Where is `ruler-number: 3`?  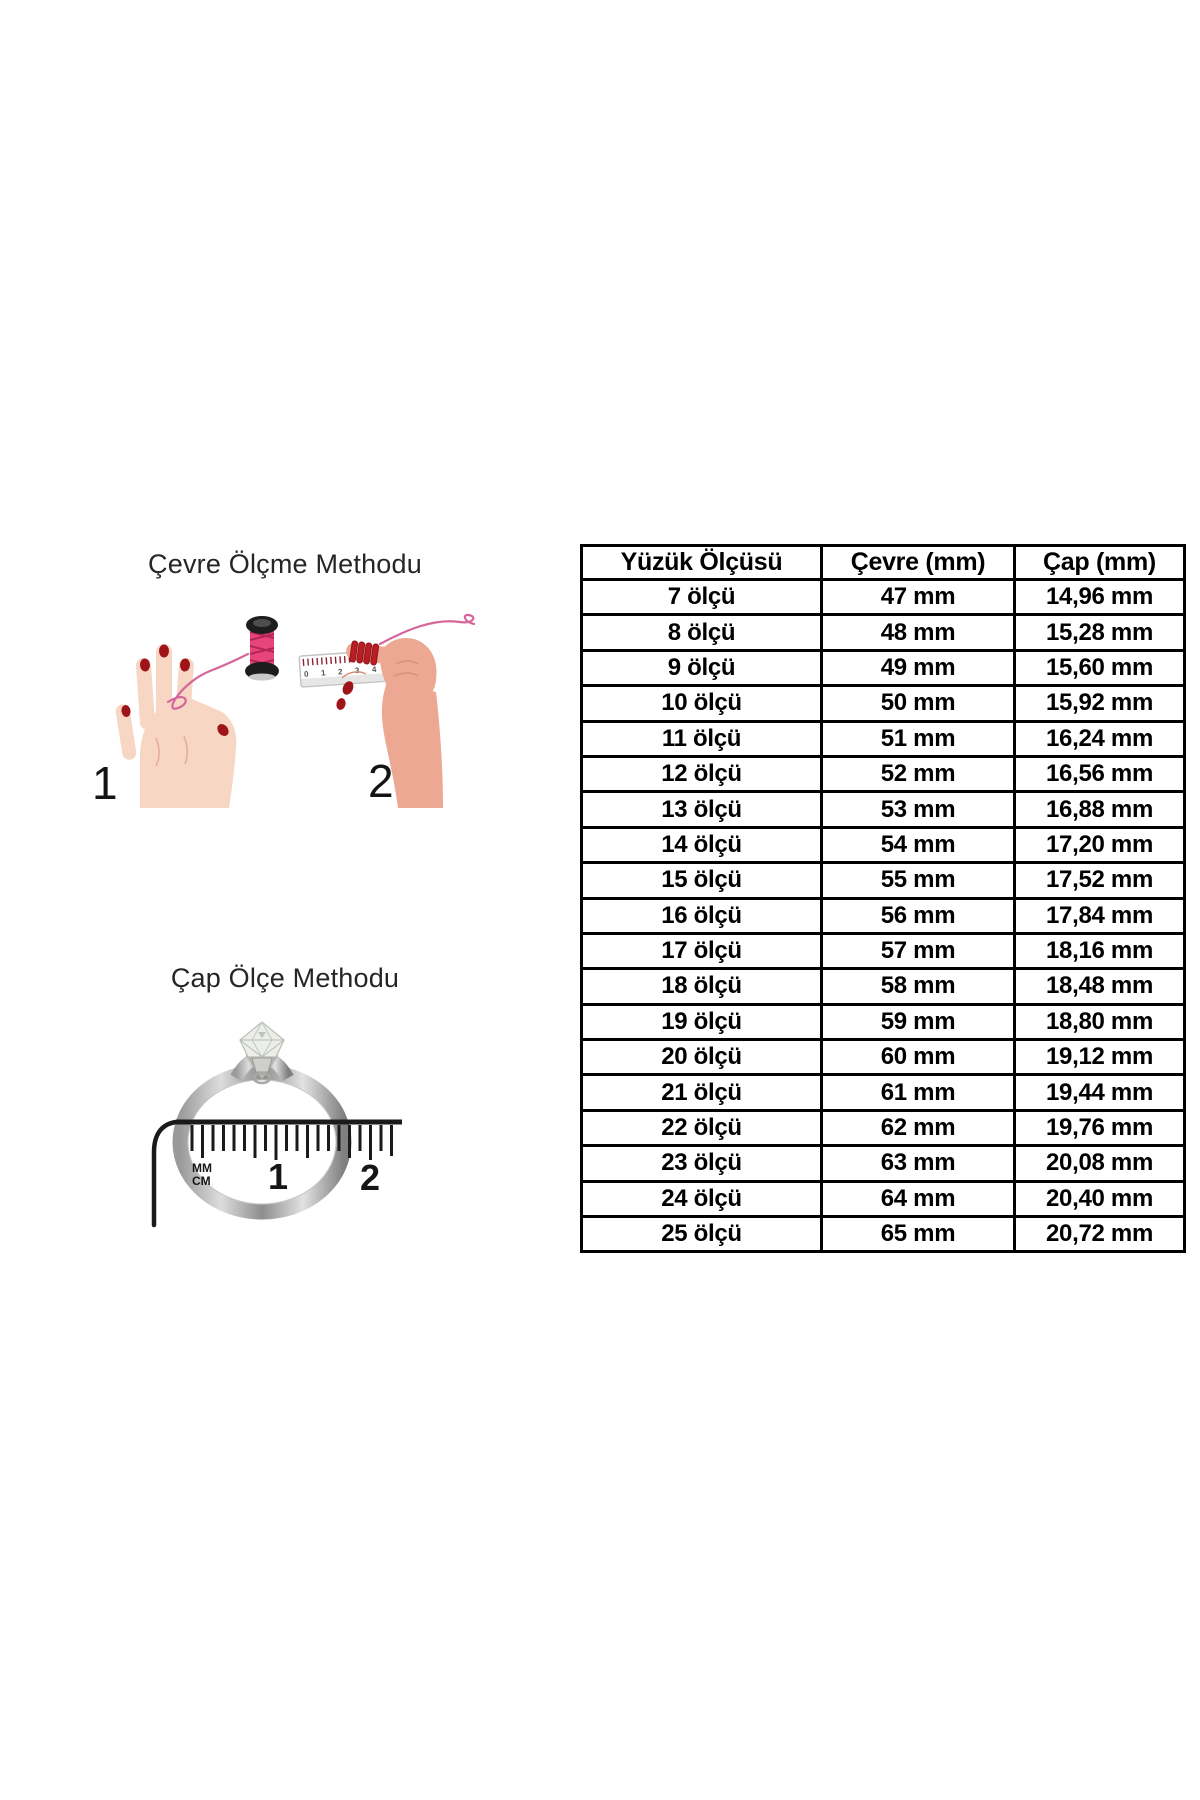
ruler-number: 3 is located at coordinates (358, 670).